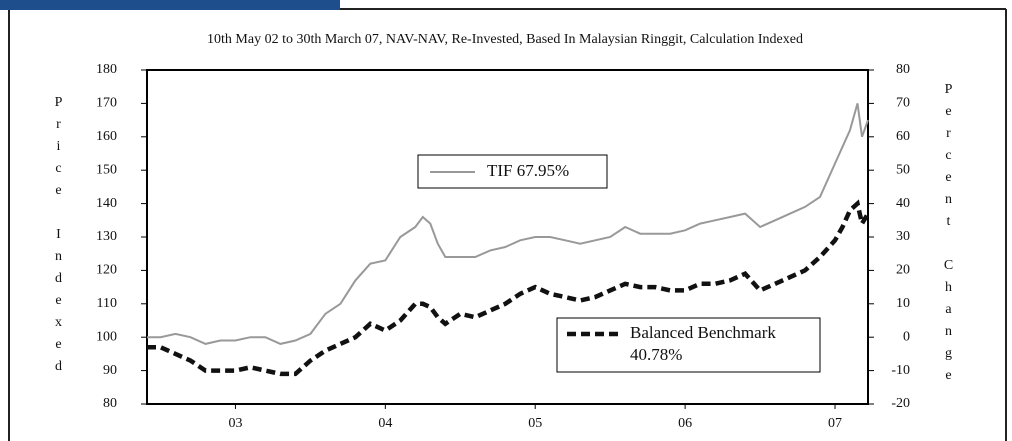 This screenshot has width=1012, height=441. Describe the element at coordinates (900, 370) in the screenshot. I see `y2-tick-label: -10` at that location.